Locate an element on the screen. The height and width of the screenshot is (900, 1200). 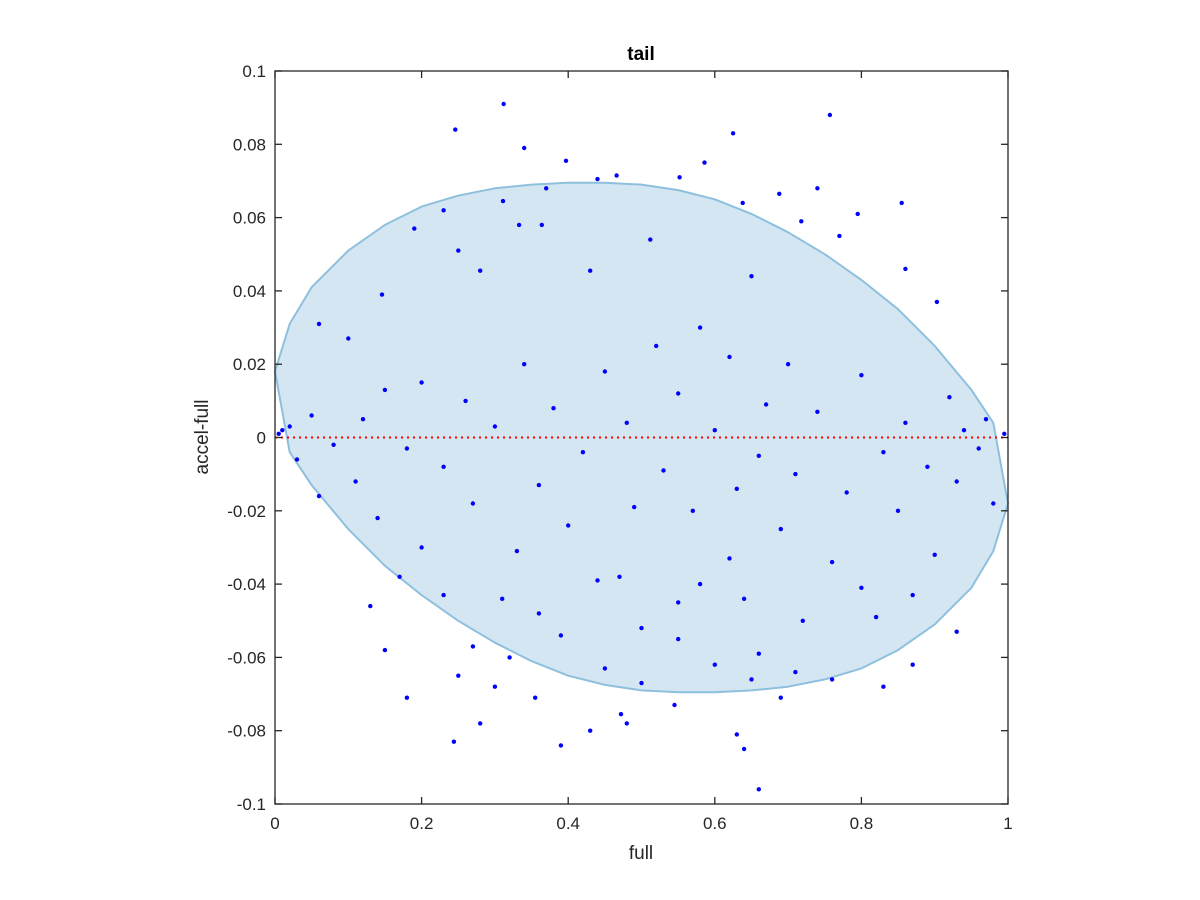
x-axis-label: full is located at coordinates (641, 853).